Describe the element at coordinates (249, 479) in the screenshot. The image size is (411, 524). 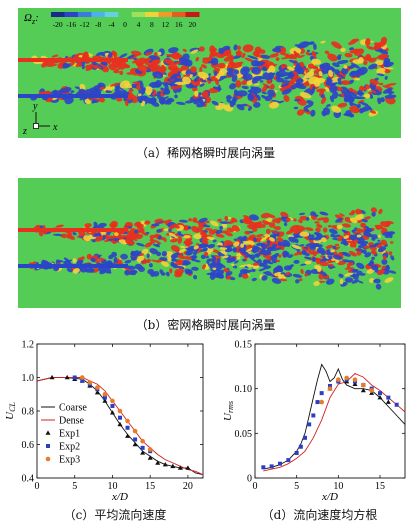
I see `y-tick-label: 0` at that location.